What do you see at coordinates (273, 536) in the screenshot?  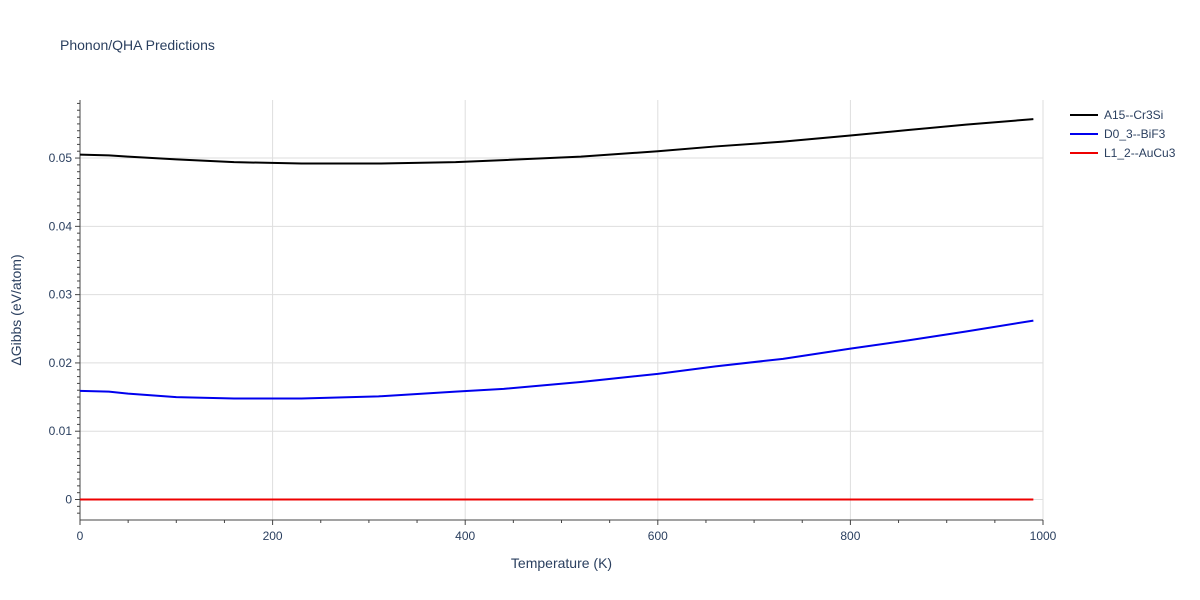 I see `x-tick-label: 200` at bounding box center [273, 536].